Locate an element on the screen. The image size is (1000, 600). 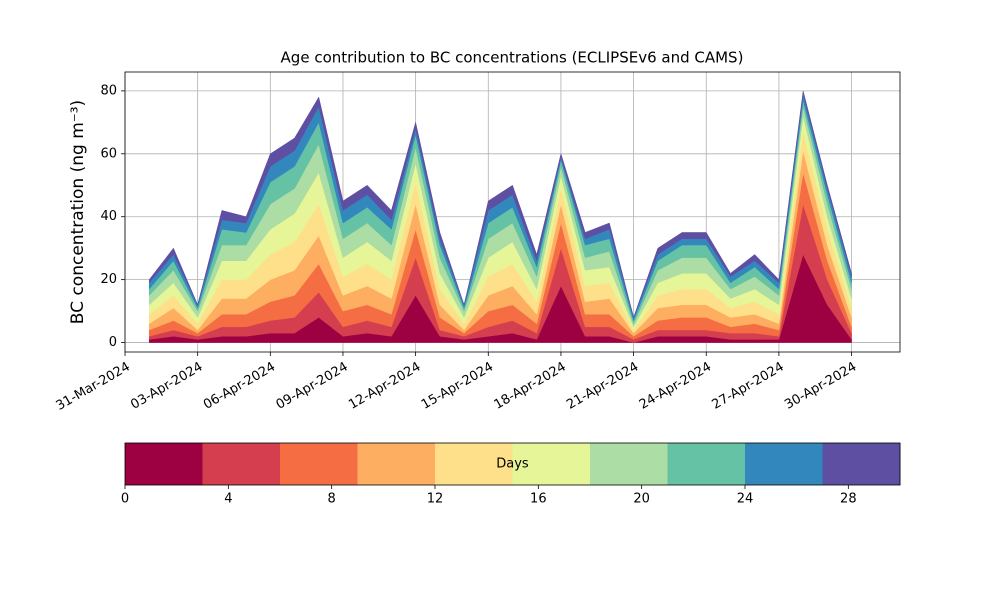
x-tick-label: 30-Apr-2024 is located at coordinates (820, 386).